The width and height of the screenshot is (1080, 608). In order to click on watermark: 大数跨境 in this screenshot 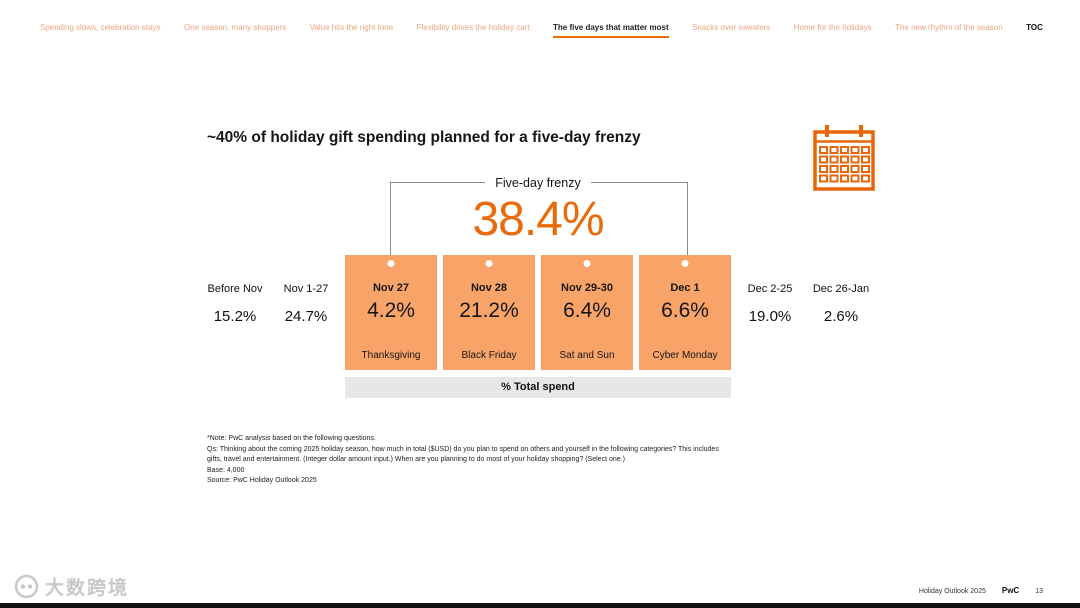, I will do `click(71, 586)`.